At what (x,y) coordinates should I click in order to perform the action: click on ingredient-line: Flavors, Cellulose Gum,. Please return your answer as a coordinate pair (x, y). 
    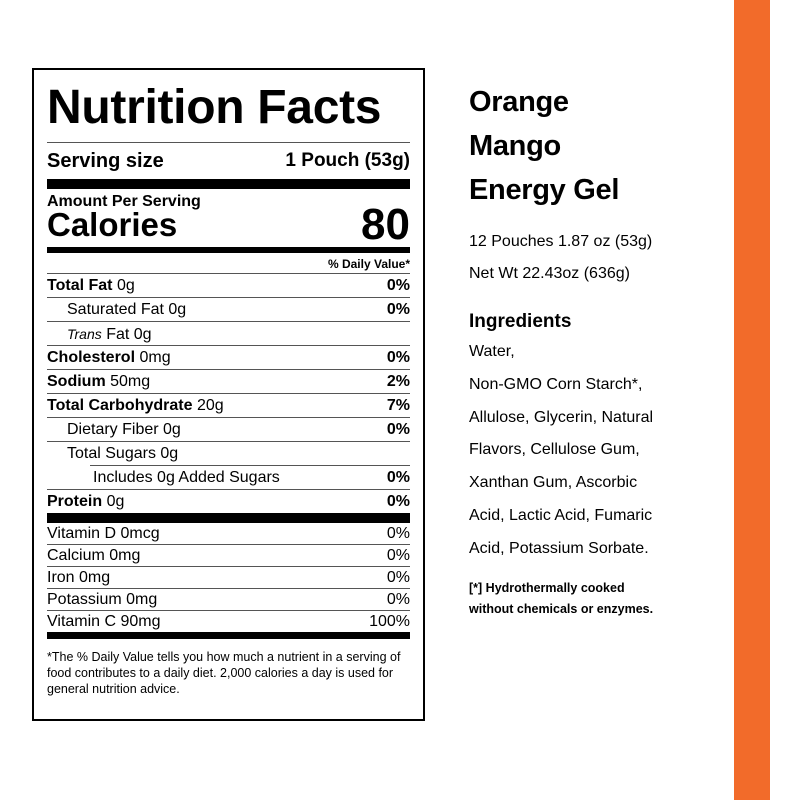
    Looking at the image, I should click on (554, 450).